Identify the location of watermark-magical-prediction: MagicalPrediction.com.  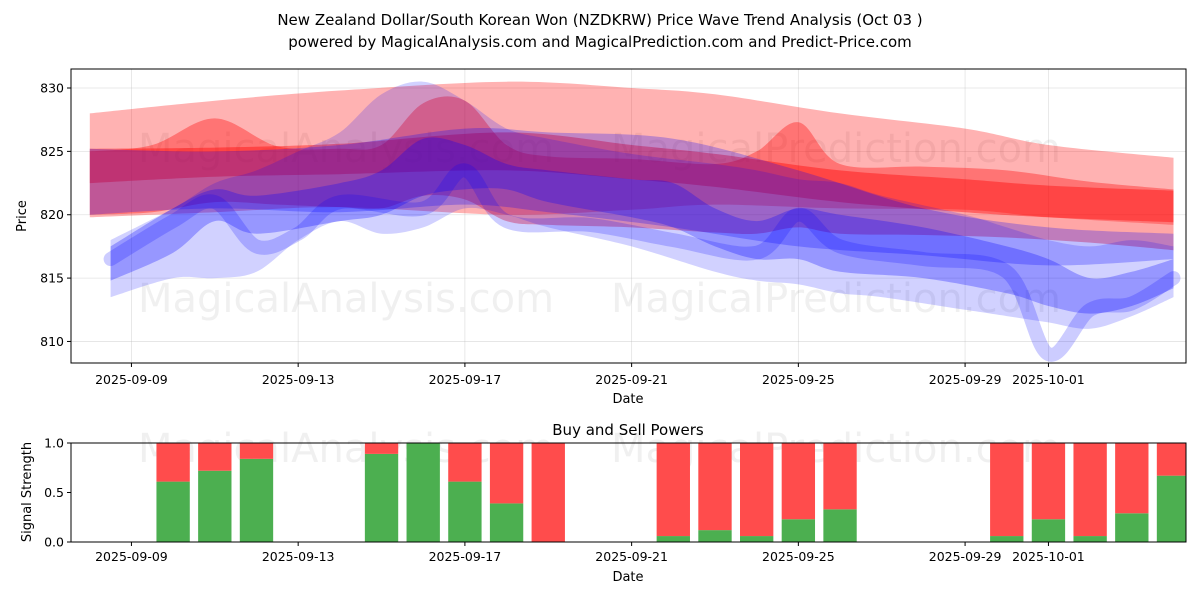
(836, 149).